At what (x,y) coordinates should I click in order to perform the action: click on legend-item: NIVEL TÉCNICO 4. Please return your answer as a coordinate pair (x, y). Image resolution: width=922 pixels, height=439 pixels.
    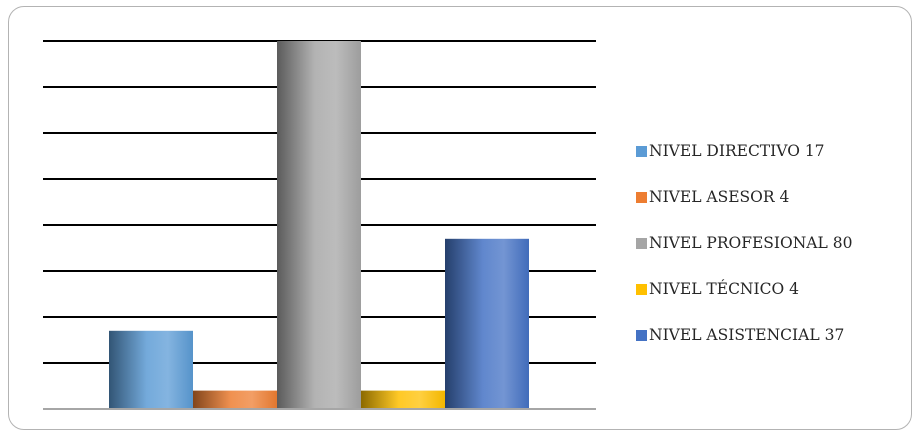
    Looking at the image, I should click on (776, 289).